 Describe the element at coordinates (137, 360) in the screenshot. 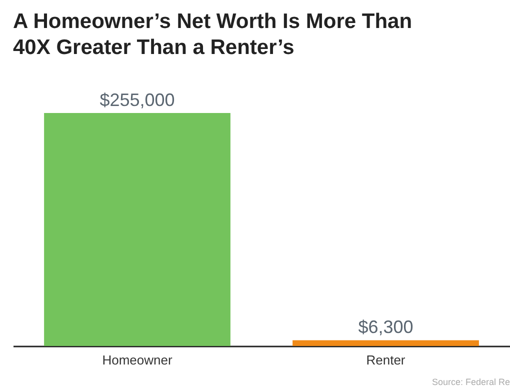

I see `x-tick-label: Homeowner` at that location.